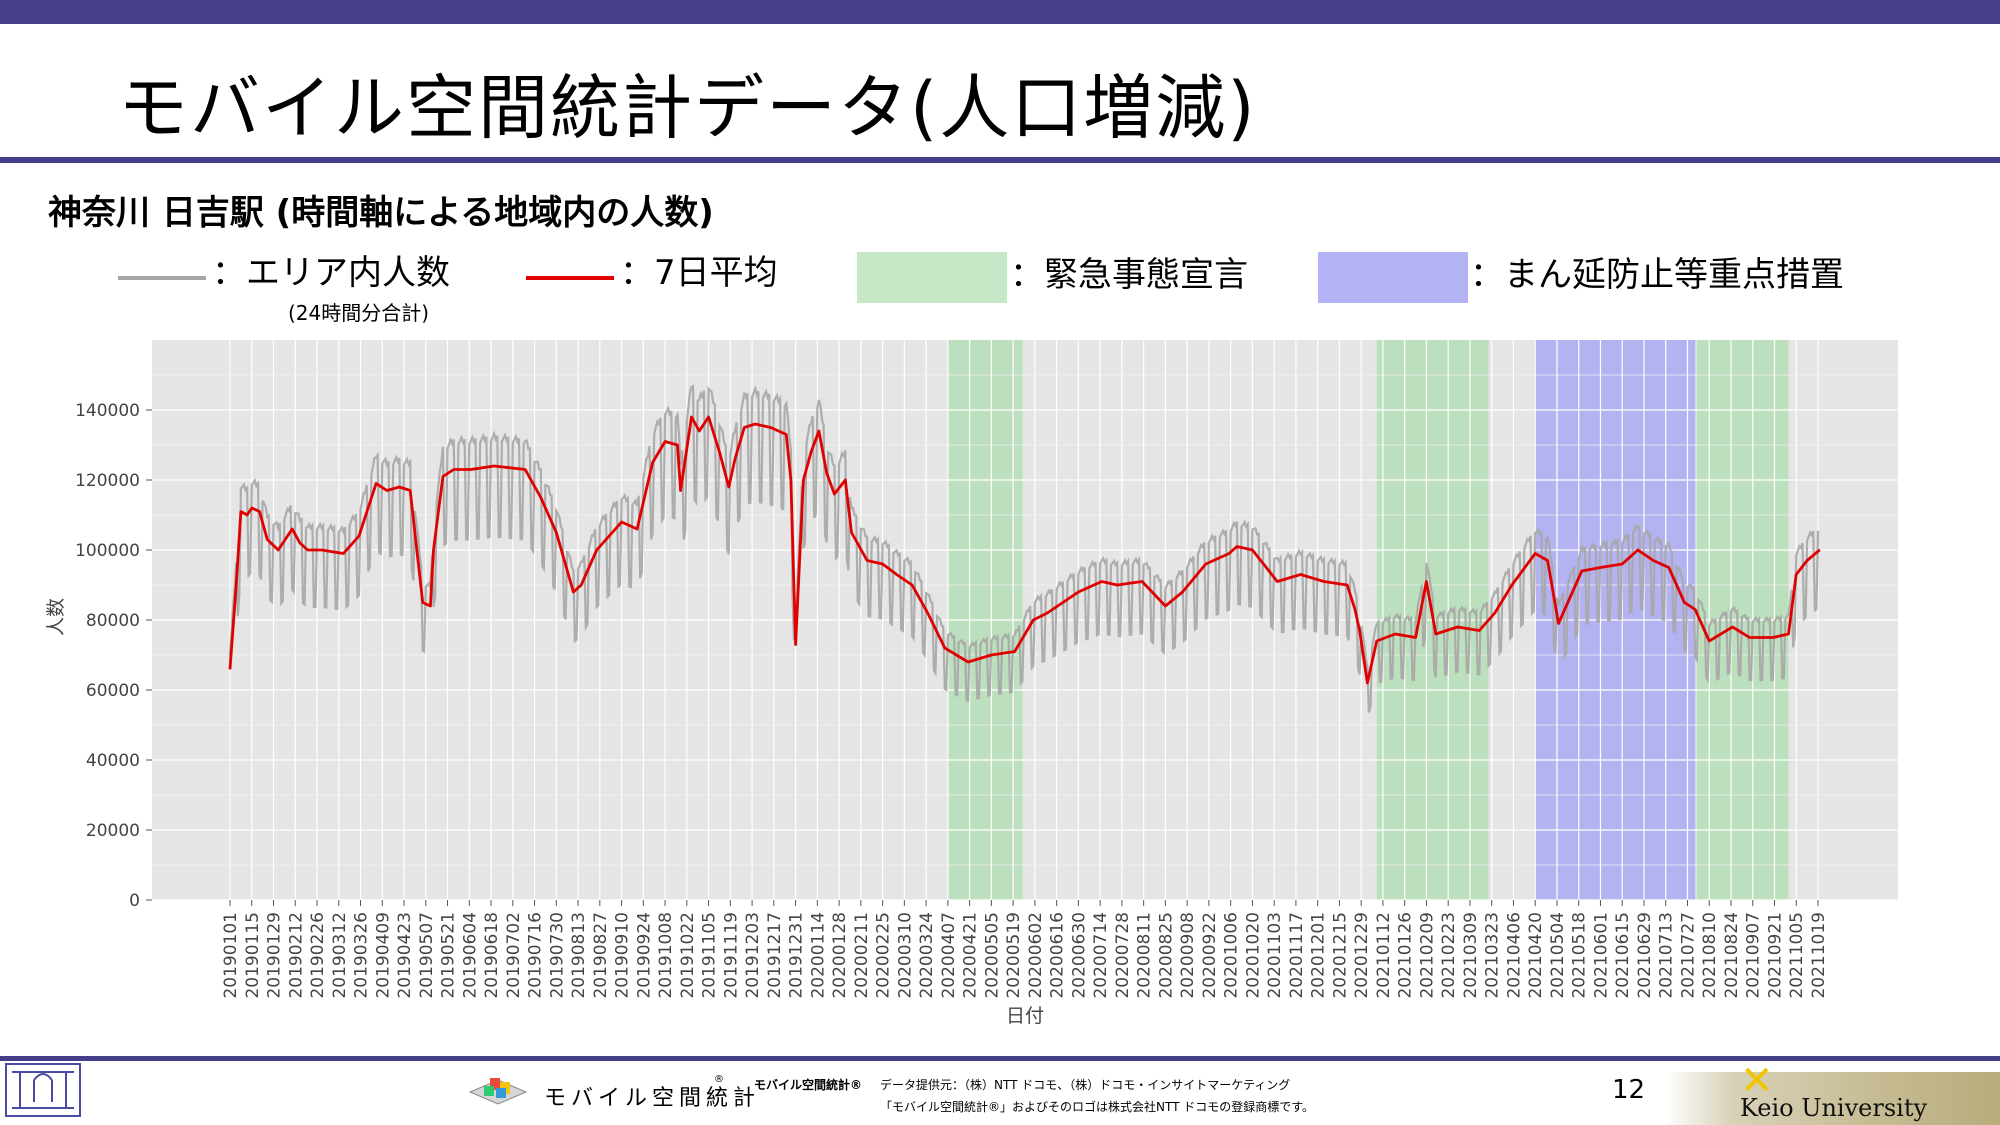 Image resolution: width=2000 pixels, height=1125 pixels. I want to click on x-tick-label: 20211019, so click(1819, 955).